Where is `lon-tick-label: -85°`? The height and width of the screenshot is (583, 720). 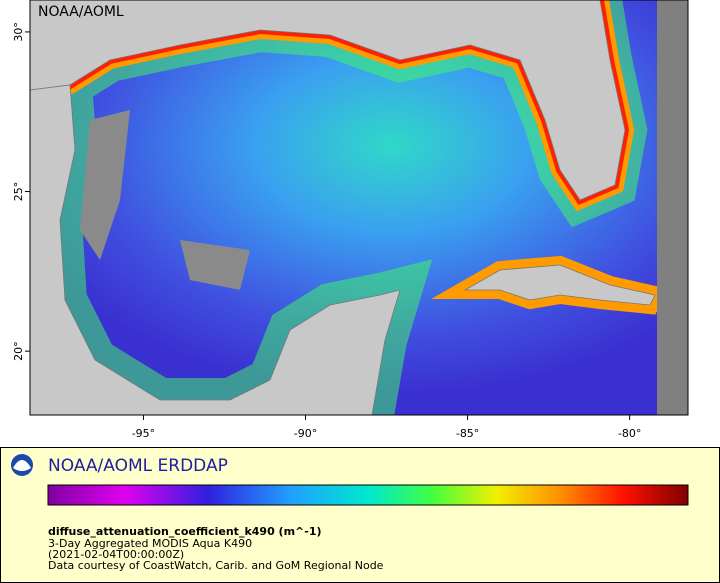
lon-tick-label: -85° is located at coordinates (467, 433).